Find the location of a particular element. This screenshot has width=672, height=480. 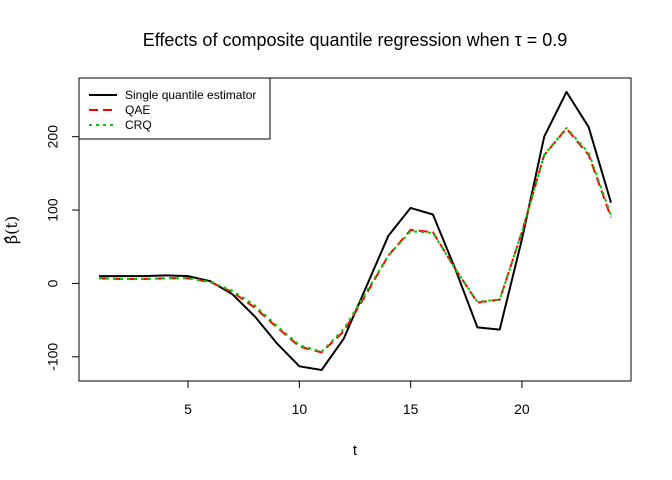

legend-label-qae: QAE is located at coordinates (137, 110).